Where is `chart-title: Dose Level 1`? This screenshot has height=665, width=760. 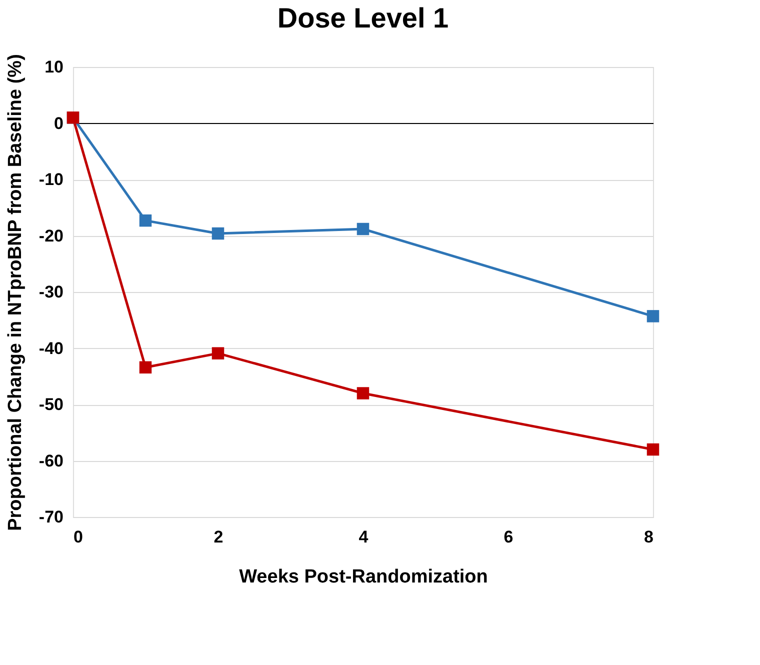
chart-title: Dose Level 1 is located at coordinates (363, 18).